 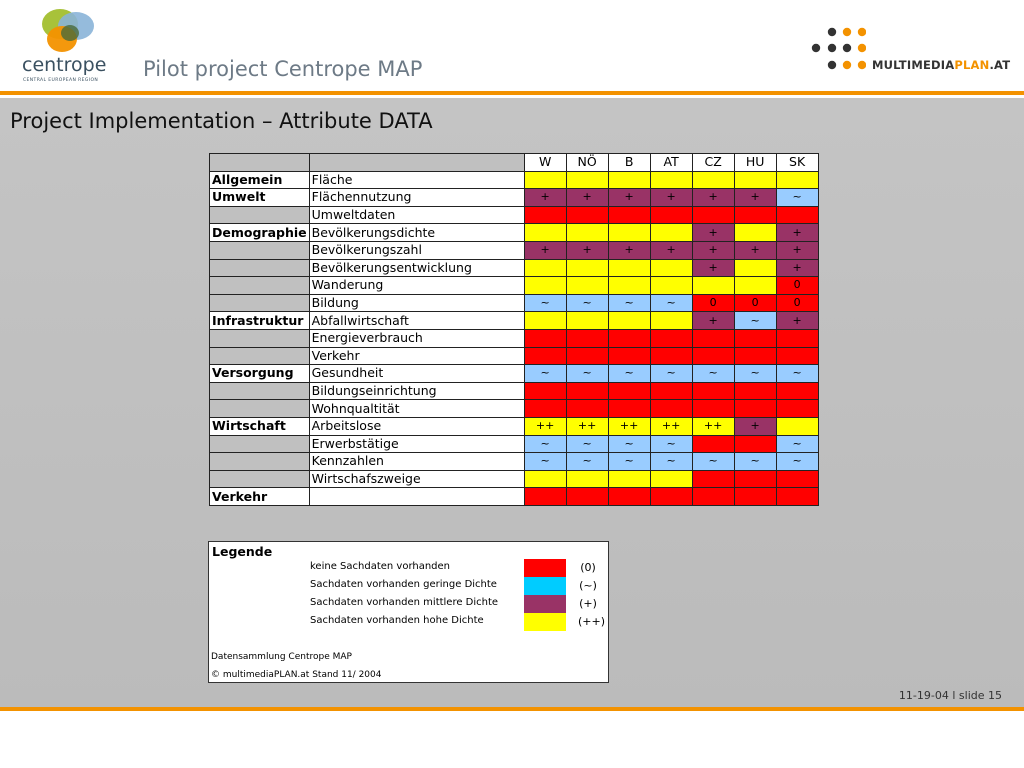 What do you see at coordinates (281, 657) in the screenshot?
I see `legend-note-source: Datensammlung Centrope MAP` at bounding box center [281, 657].